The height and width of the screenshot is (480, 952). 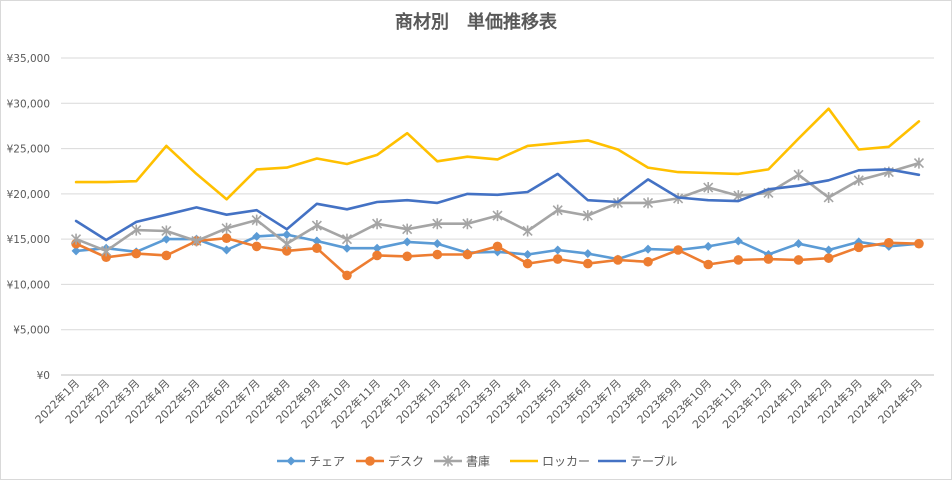 I want to click on legend-label: デスク, so click(x=406, y=461).